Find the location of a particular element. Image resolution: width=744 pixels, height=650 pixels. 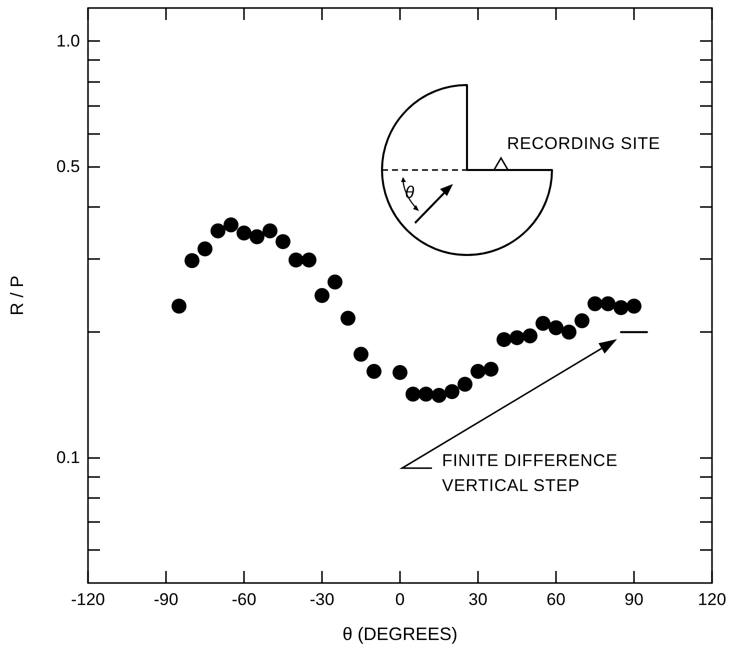

annotation: FINITE DIFFERENCE VERTICAL STEP is located at coordinates (530, 474).